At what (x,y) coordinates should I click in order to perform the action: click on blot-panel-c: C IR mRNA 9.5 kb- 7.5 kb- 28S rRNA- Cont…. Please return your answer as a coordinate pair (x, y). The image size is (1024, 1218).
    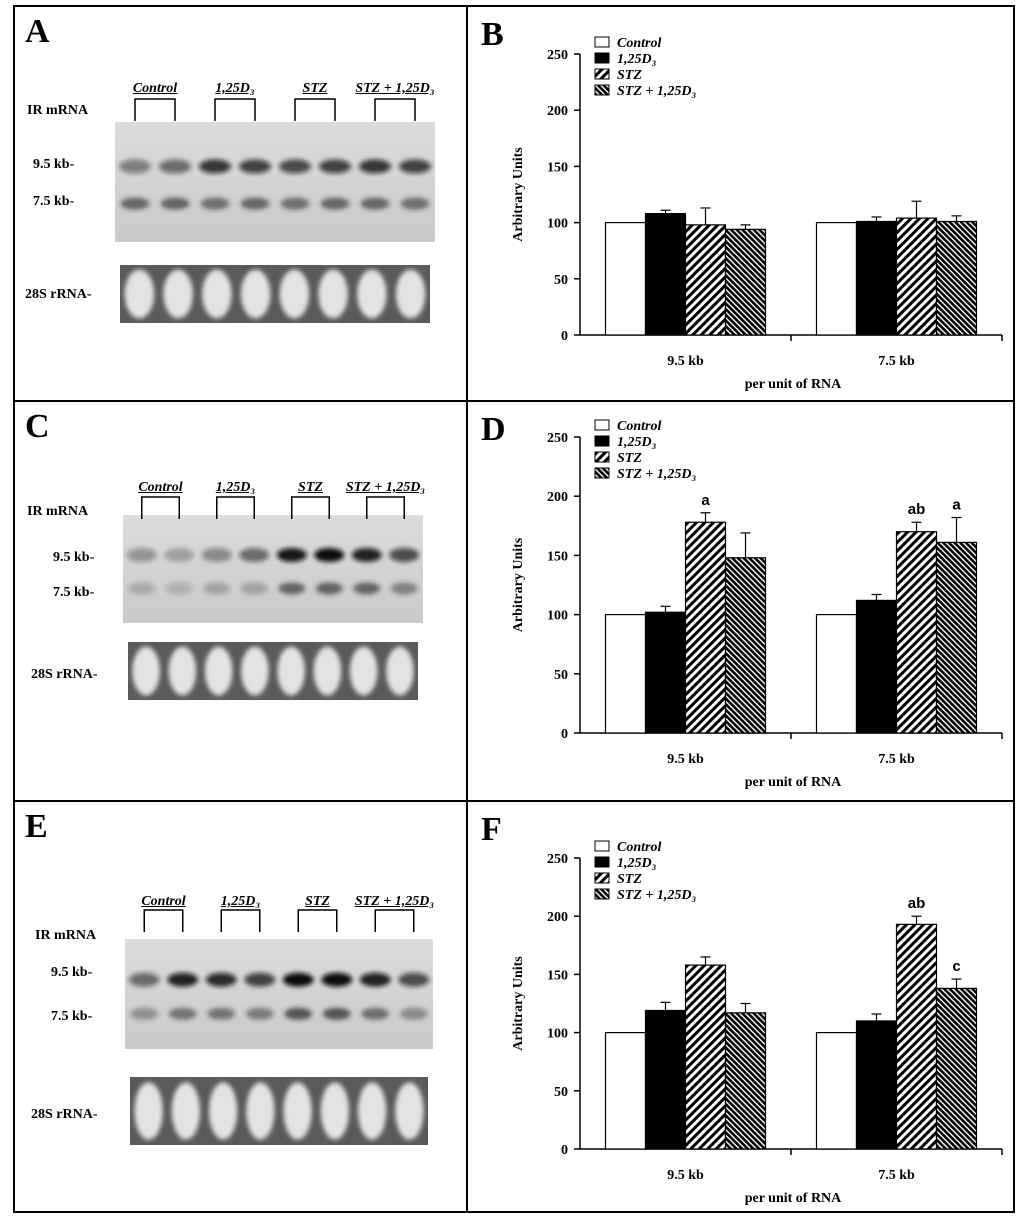
    Looking at the image, I should click on (240, 600).